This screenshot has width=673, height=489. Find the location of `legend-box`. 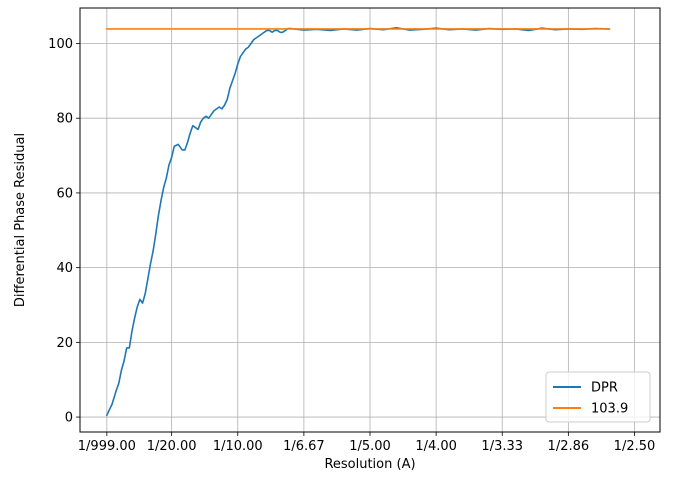

legend-box is located at coordinates (598, 397).